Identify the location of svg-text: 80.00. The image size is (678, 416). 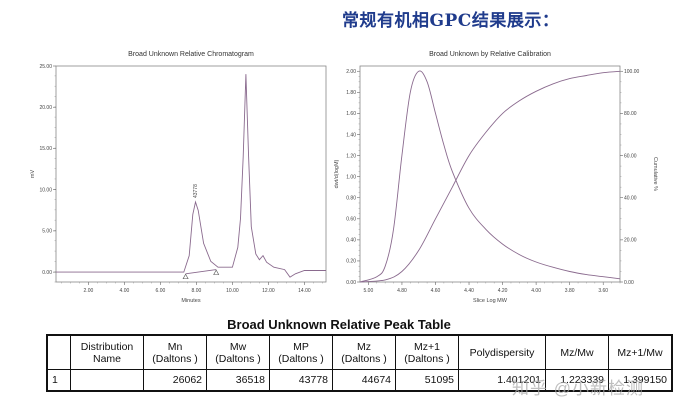
(630, 114).